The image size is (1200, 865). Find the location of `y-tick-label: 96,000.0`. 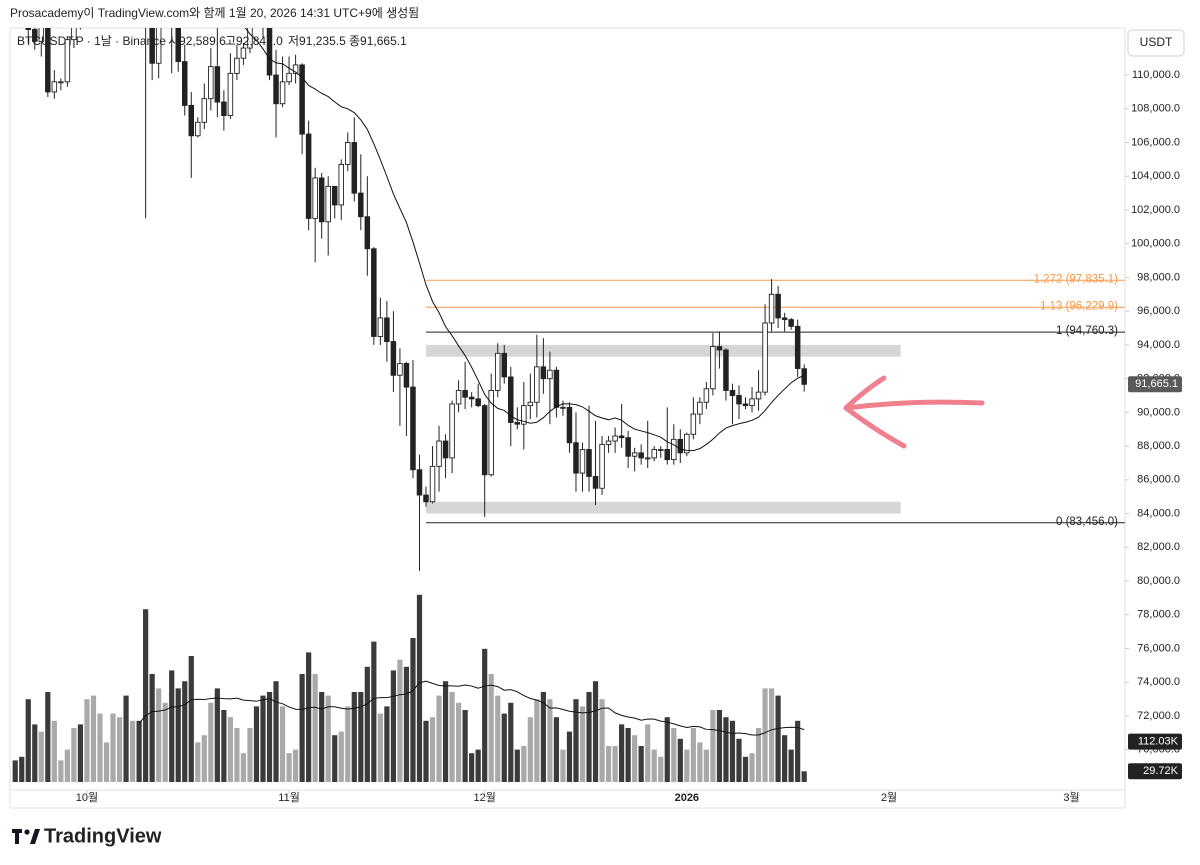

y-tick-label: 96,000.0 is located at coordinates (1158, 311).